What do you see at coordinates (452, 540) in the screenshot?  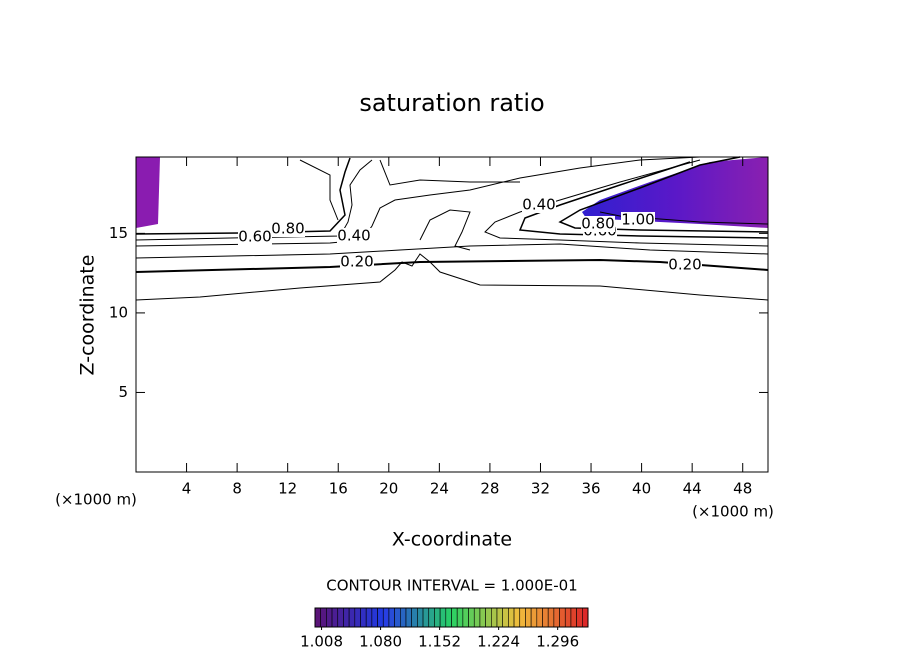 I see `x-axis-label: X-coordinate` at bounding box center [452, 540].